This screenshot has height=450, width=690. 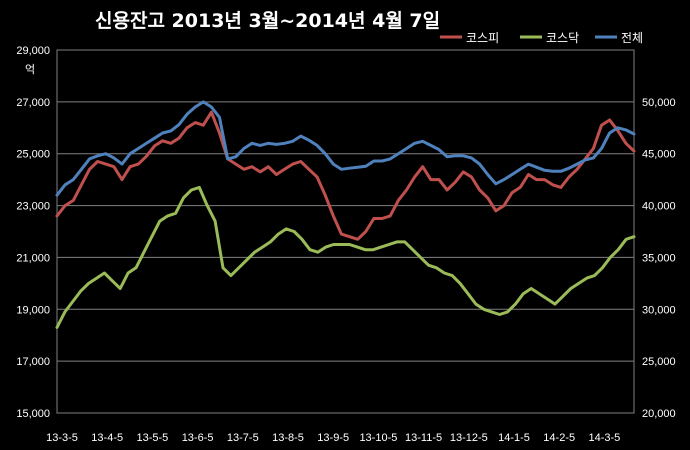 What do you see at coordinates (659, 414) in the screenshot?
I see `y-right-tick-label: 20,000` at bounding box center [659, 414].